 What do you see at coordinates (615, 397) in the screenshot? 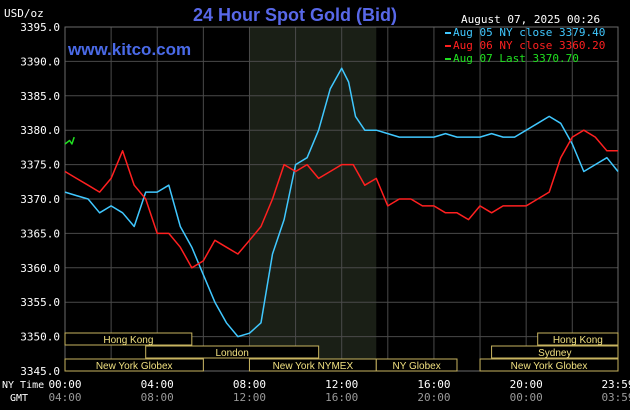
I see `x-tick-label-gmt: 03:59` at bounding box center [615, 397].